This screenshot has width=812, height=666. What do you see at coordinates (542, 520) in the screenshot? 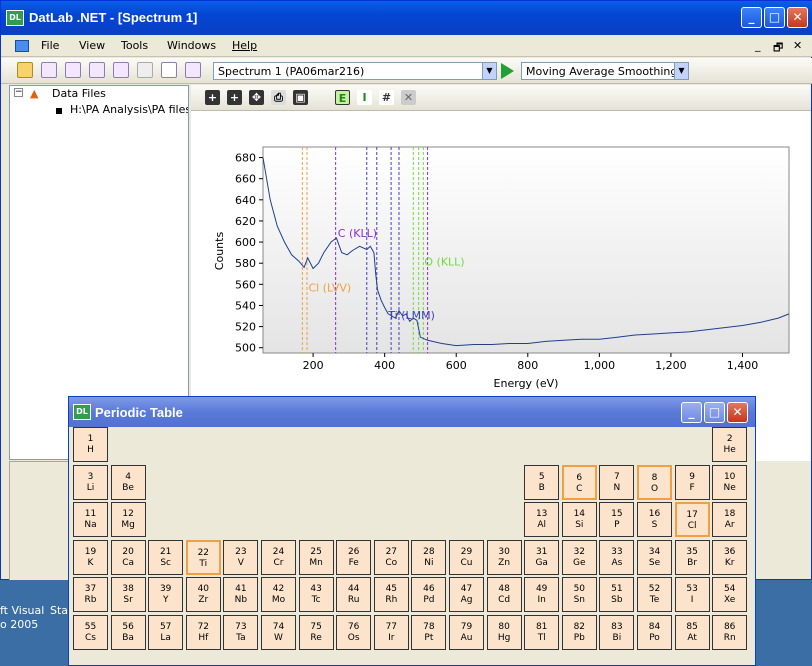
I see `element-al: 13 Al` at bounding box center [542, 520].